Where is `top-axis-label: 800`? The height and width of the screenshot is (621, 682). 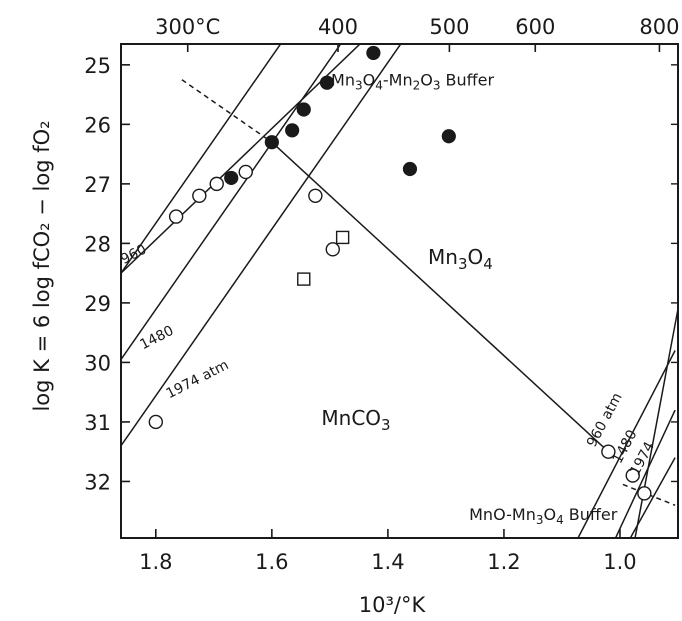 top-axis-label: 800 is located at coordinates (659, 27).